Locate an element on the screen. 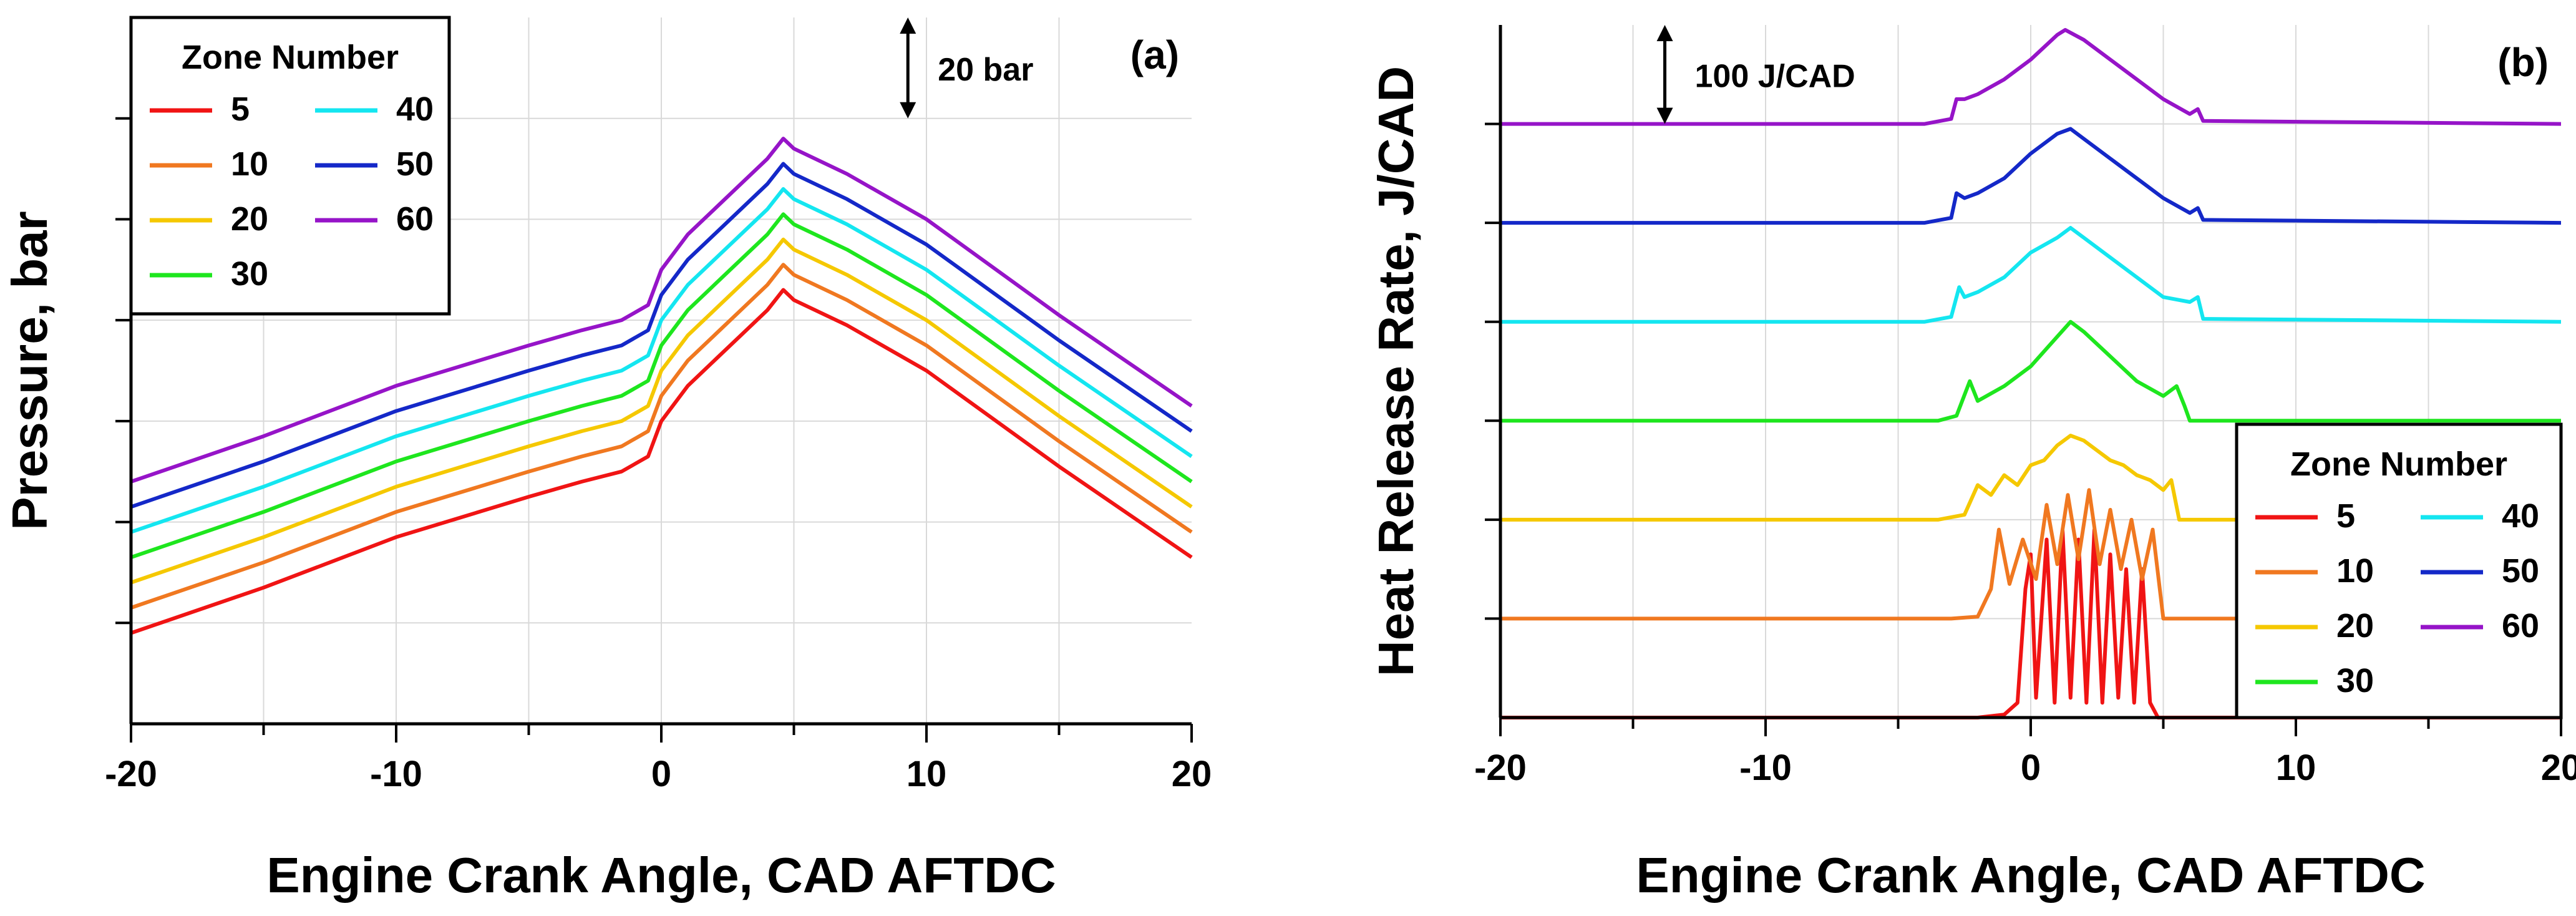 The height and width of the screenshot is (916, 2576). y-axis-title: Heat Release Rate, J/CAD is located at coordinates (1396, 371).